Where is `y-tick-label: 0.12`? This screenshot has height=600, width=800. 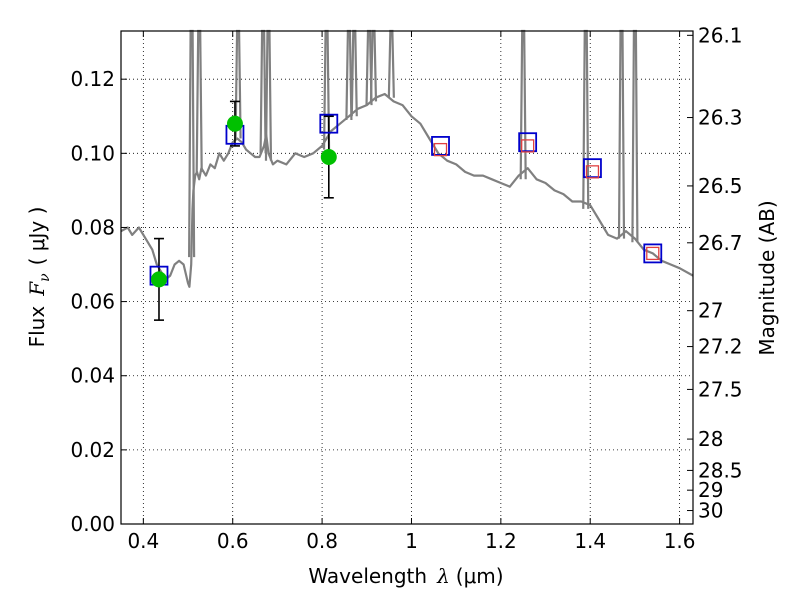
y-tick-label: 0.12 is located at coordinates (92, 79).